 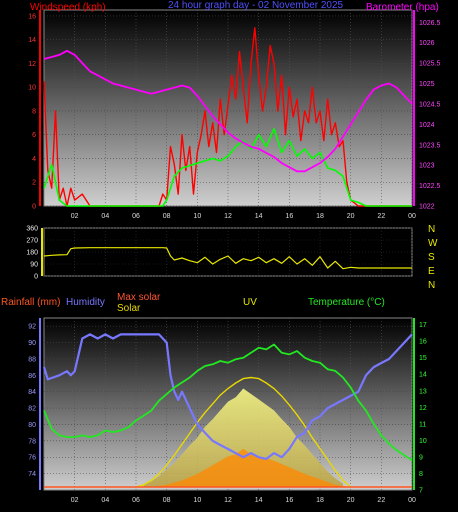 I want to click on direction-tick-label: 270, so click(x=32, y=241).